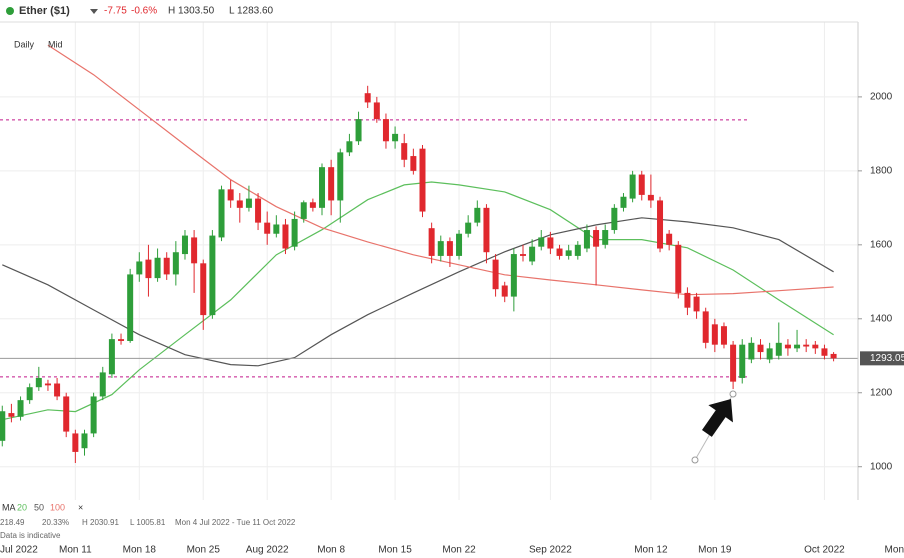 This screenshot has height=558, width=904. I want to click on y-tick-label: 2000, so click(881, 97).